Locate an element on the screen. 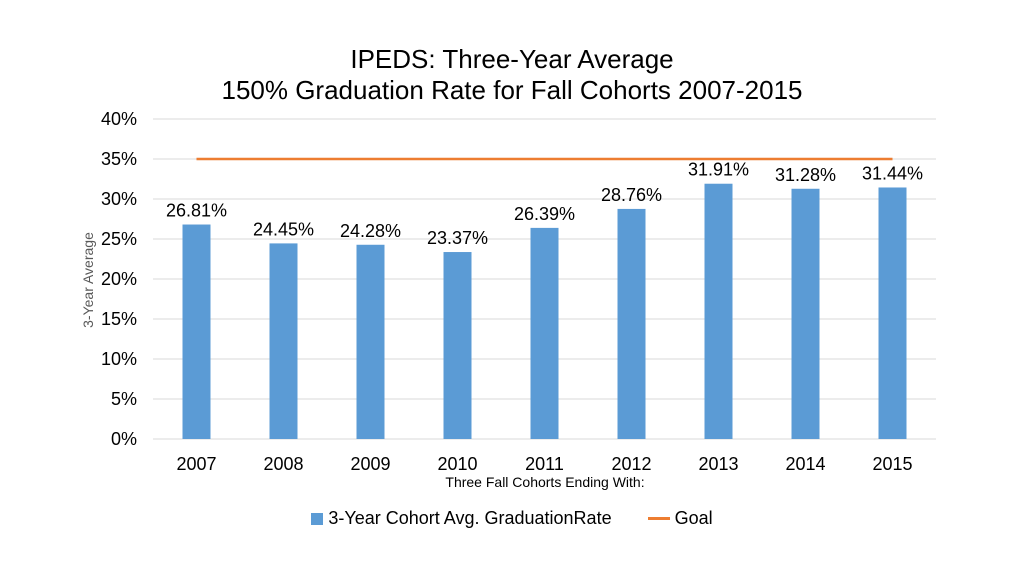 Image resolution: width=1024 pixels, height=576 pixels. data-label: 31.91% is located at coordinates (718, 170).